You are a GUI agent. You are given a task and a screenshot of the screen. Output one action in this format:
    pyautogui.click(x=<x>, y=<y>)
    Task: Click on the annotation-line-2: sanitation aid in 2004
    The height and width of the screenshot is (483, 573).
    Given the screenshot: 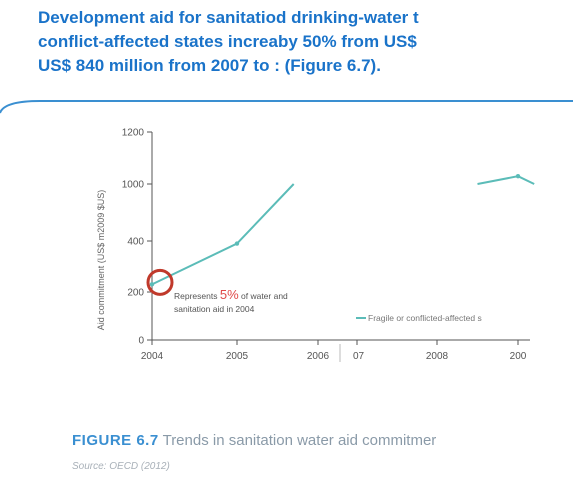 What is the action you would take?
    pyautogui.click(x=214, y=309)
    